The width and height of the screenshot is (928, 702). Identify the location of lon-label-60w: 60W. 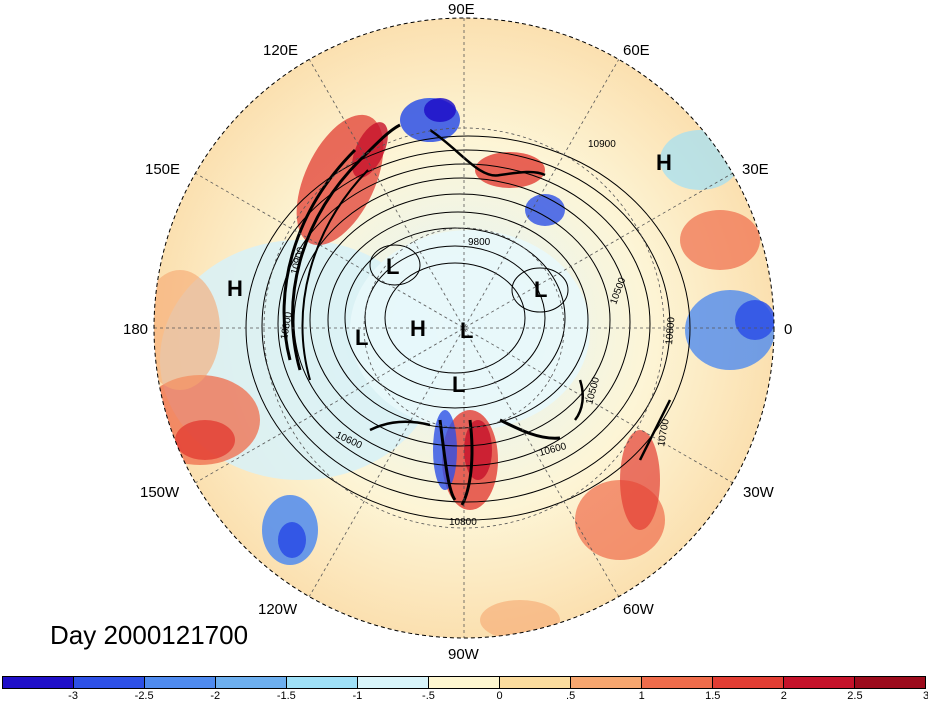
(639, 609).